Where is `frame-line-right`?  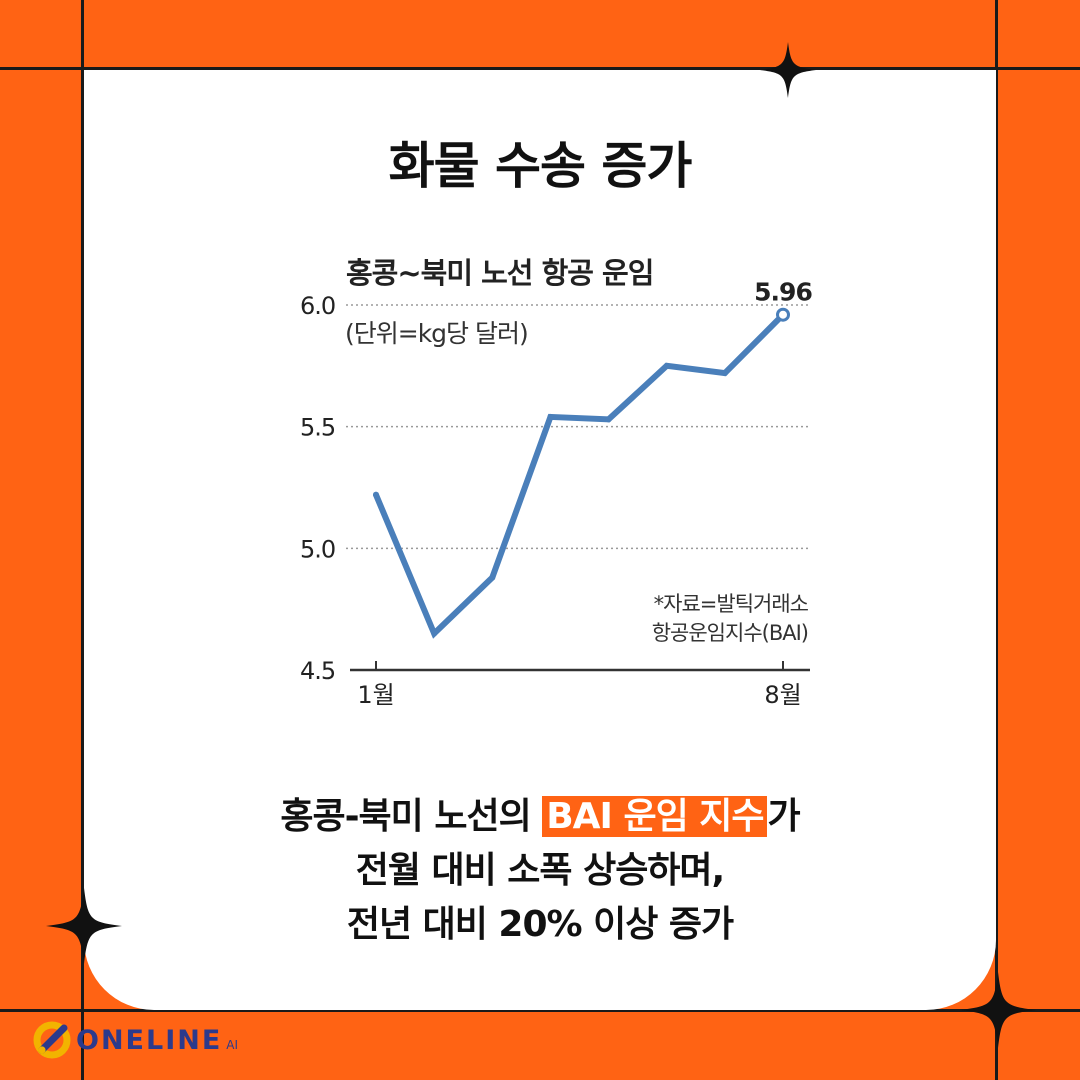 frame-line-right is located at coordinates (996, 540).